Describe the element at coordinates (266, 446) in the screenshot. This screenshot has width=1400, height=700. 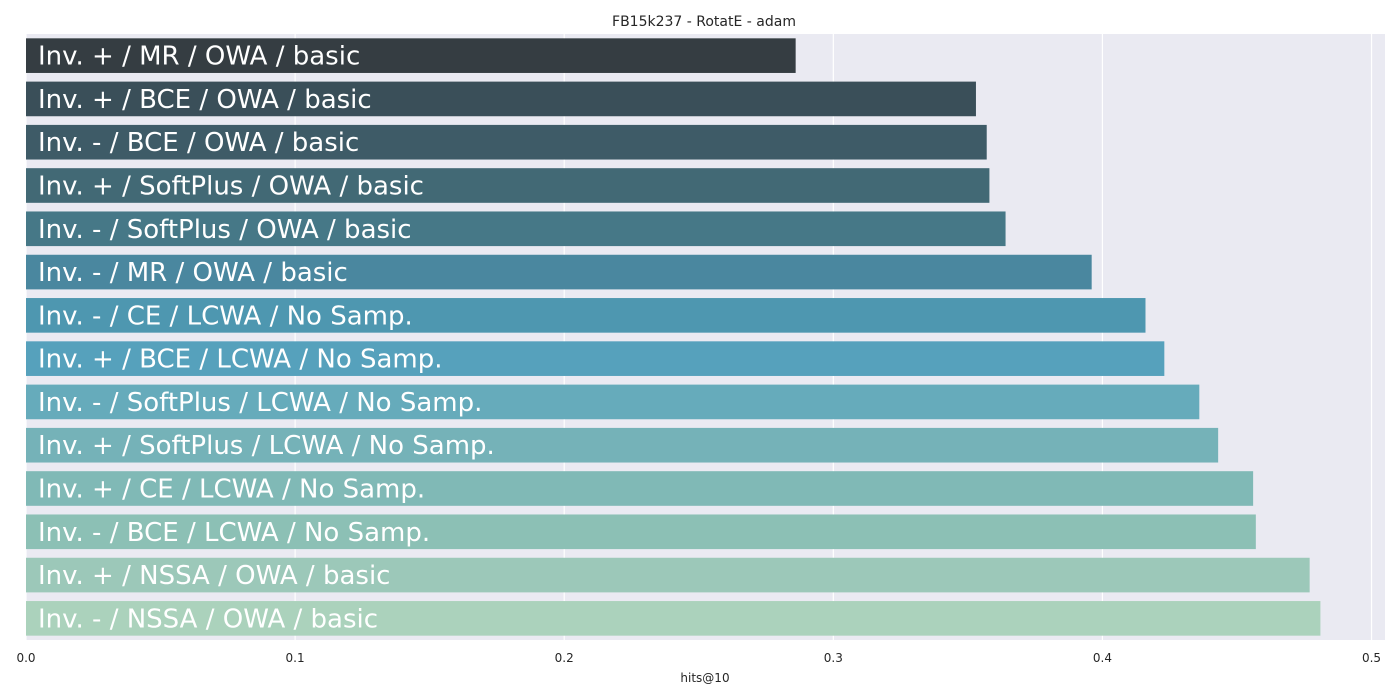
I see `bar-label: Inv. + / SoftPlus / LCWA / No Samp.` at that location.